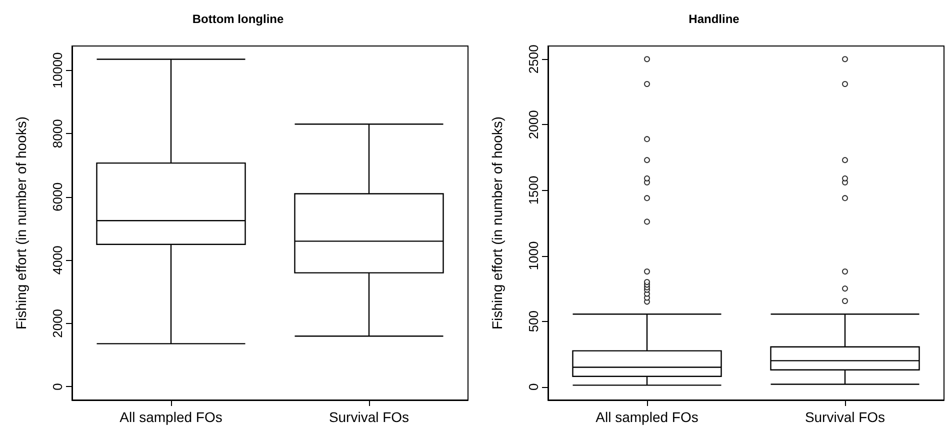  Describe the element at coordinates (57, 133) in the screenshot. I see `y-tick-label: 8000` at that location.